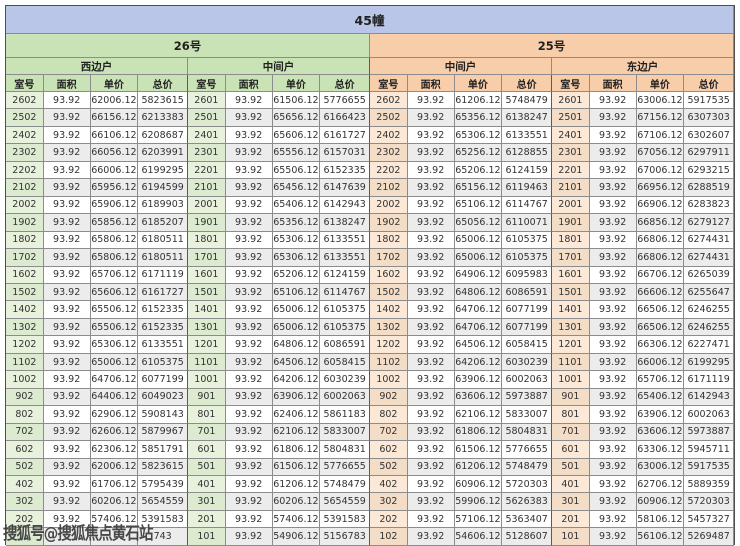  I want to click on unit-price-cell: 65206.12, so click(296, 275).